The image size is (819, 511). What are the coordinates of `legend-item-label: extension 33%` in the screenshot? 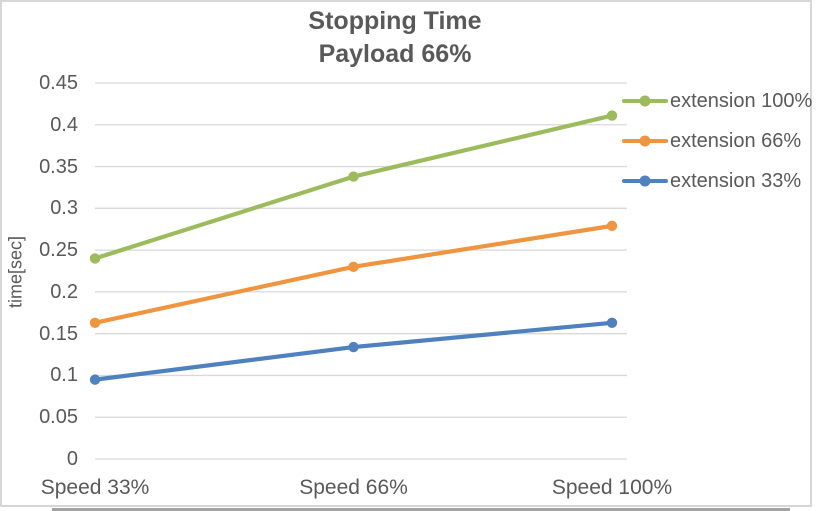 It's located at (736, 180).